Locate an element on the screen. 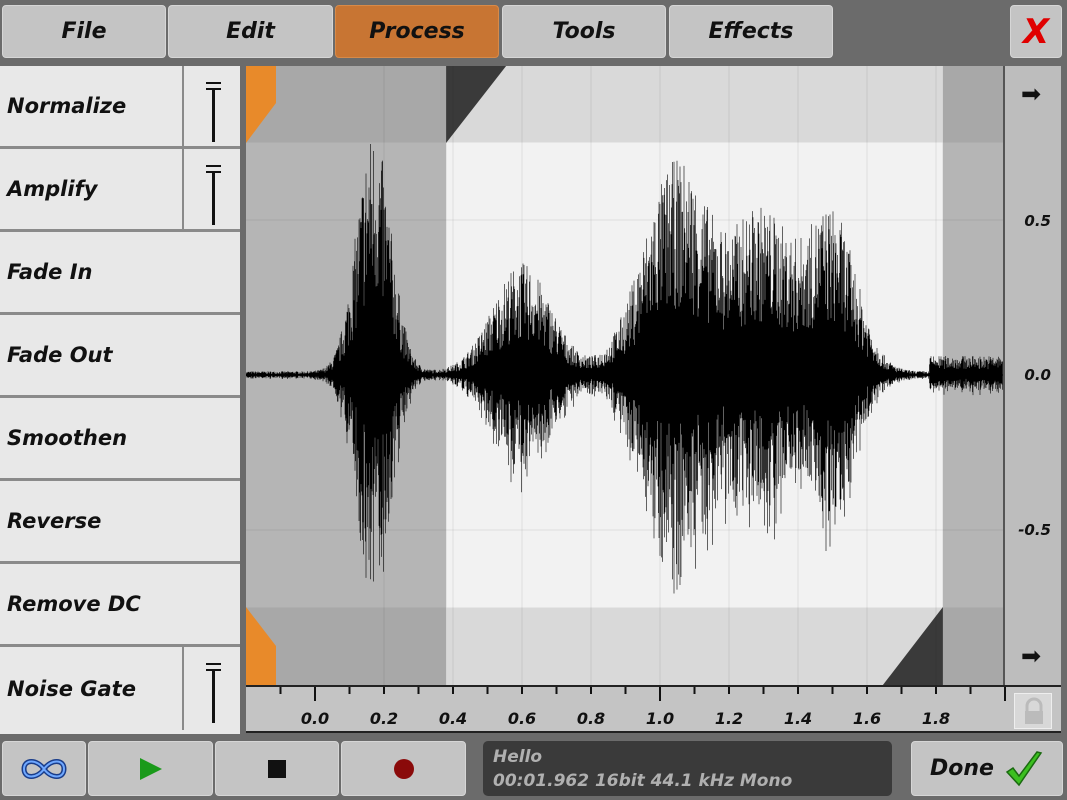 Image resolution: width=1067 pixels, height=800 pixels. checkmark-icon is located at coordinates (1024, 768).